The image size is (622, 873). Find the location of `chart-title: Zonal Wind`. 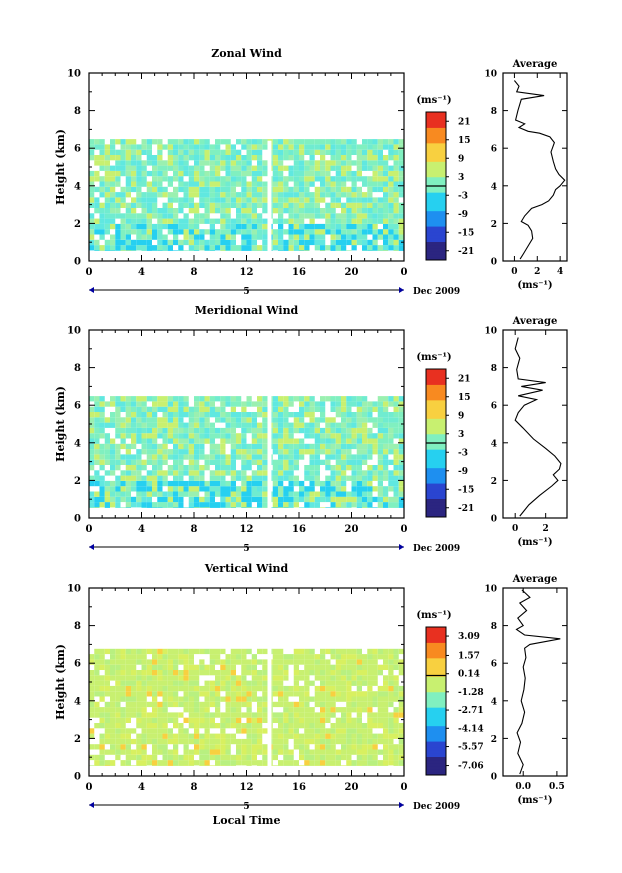

chart-title: Zonal Wind is located at coordinates (246, 53).